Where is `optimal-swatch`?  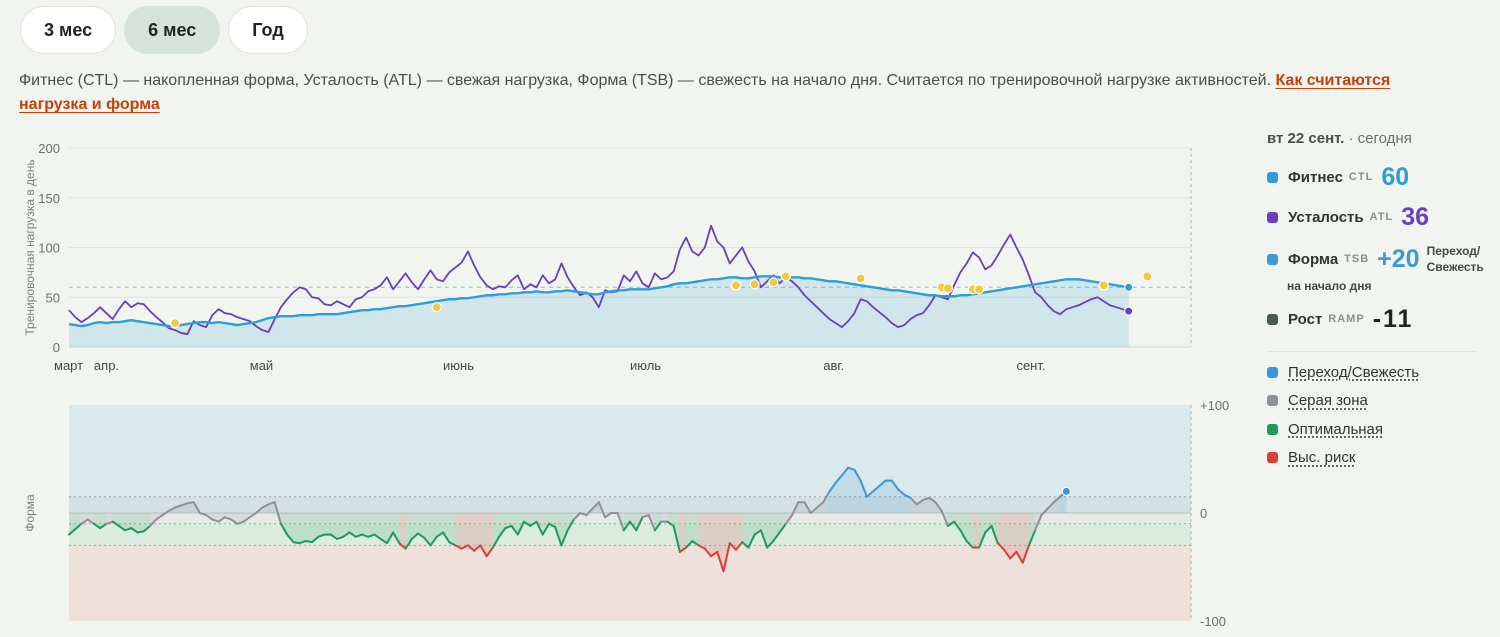
optimal-swatch is located at coordinates (1272, 429).